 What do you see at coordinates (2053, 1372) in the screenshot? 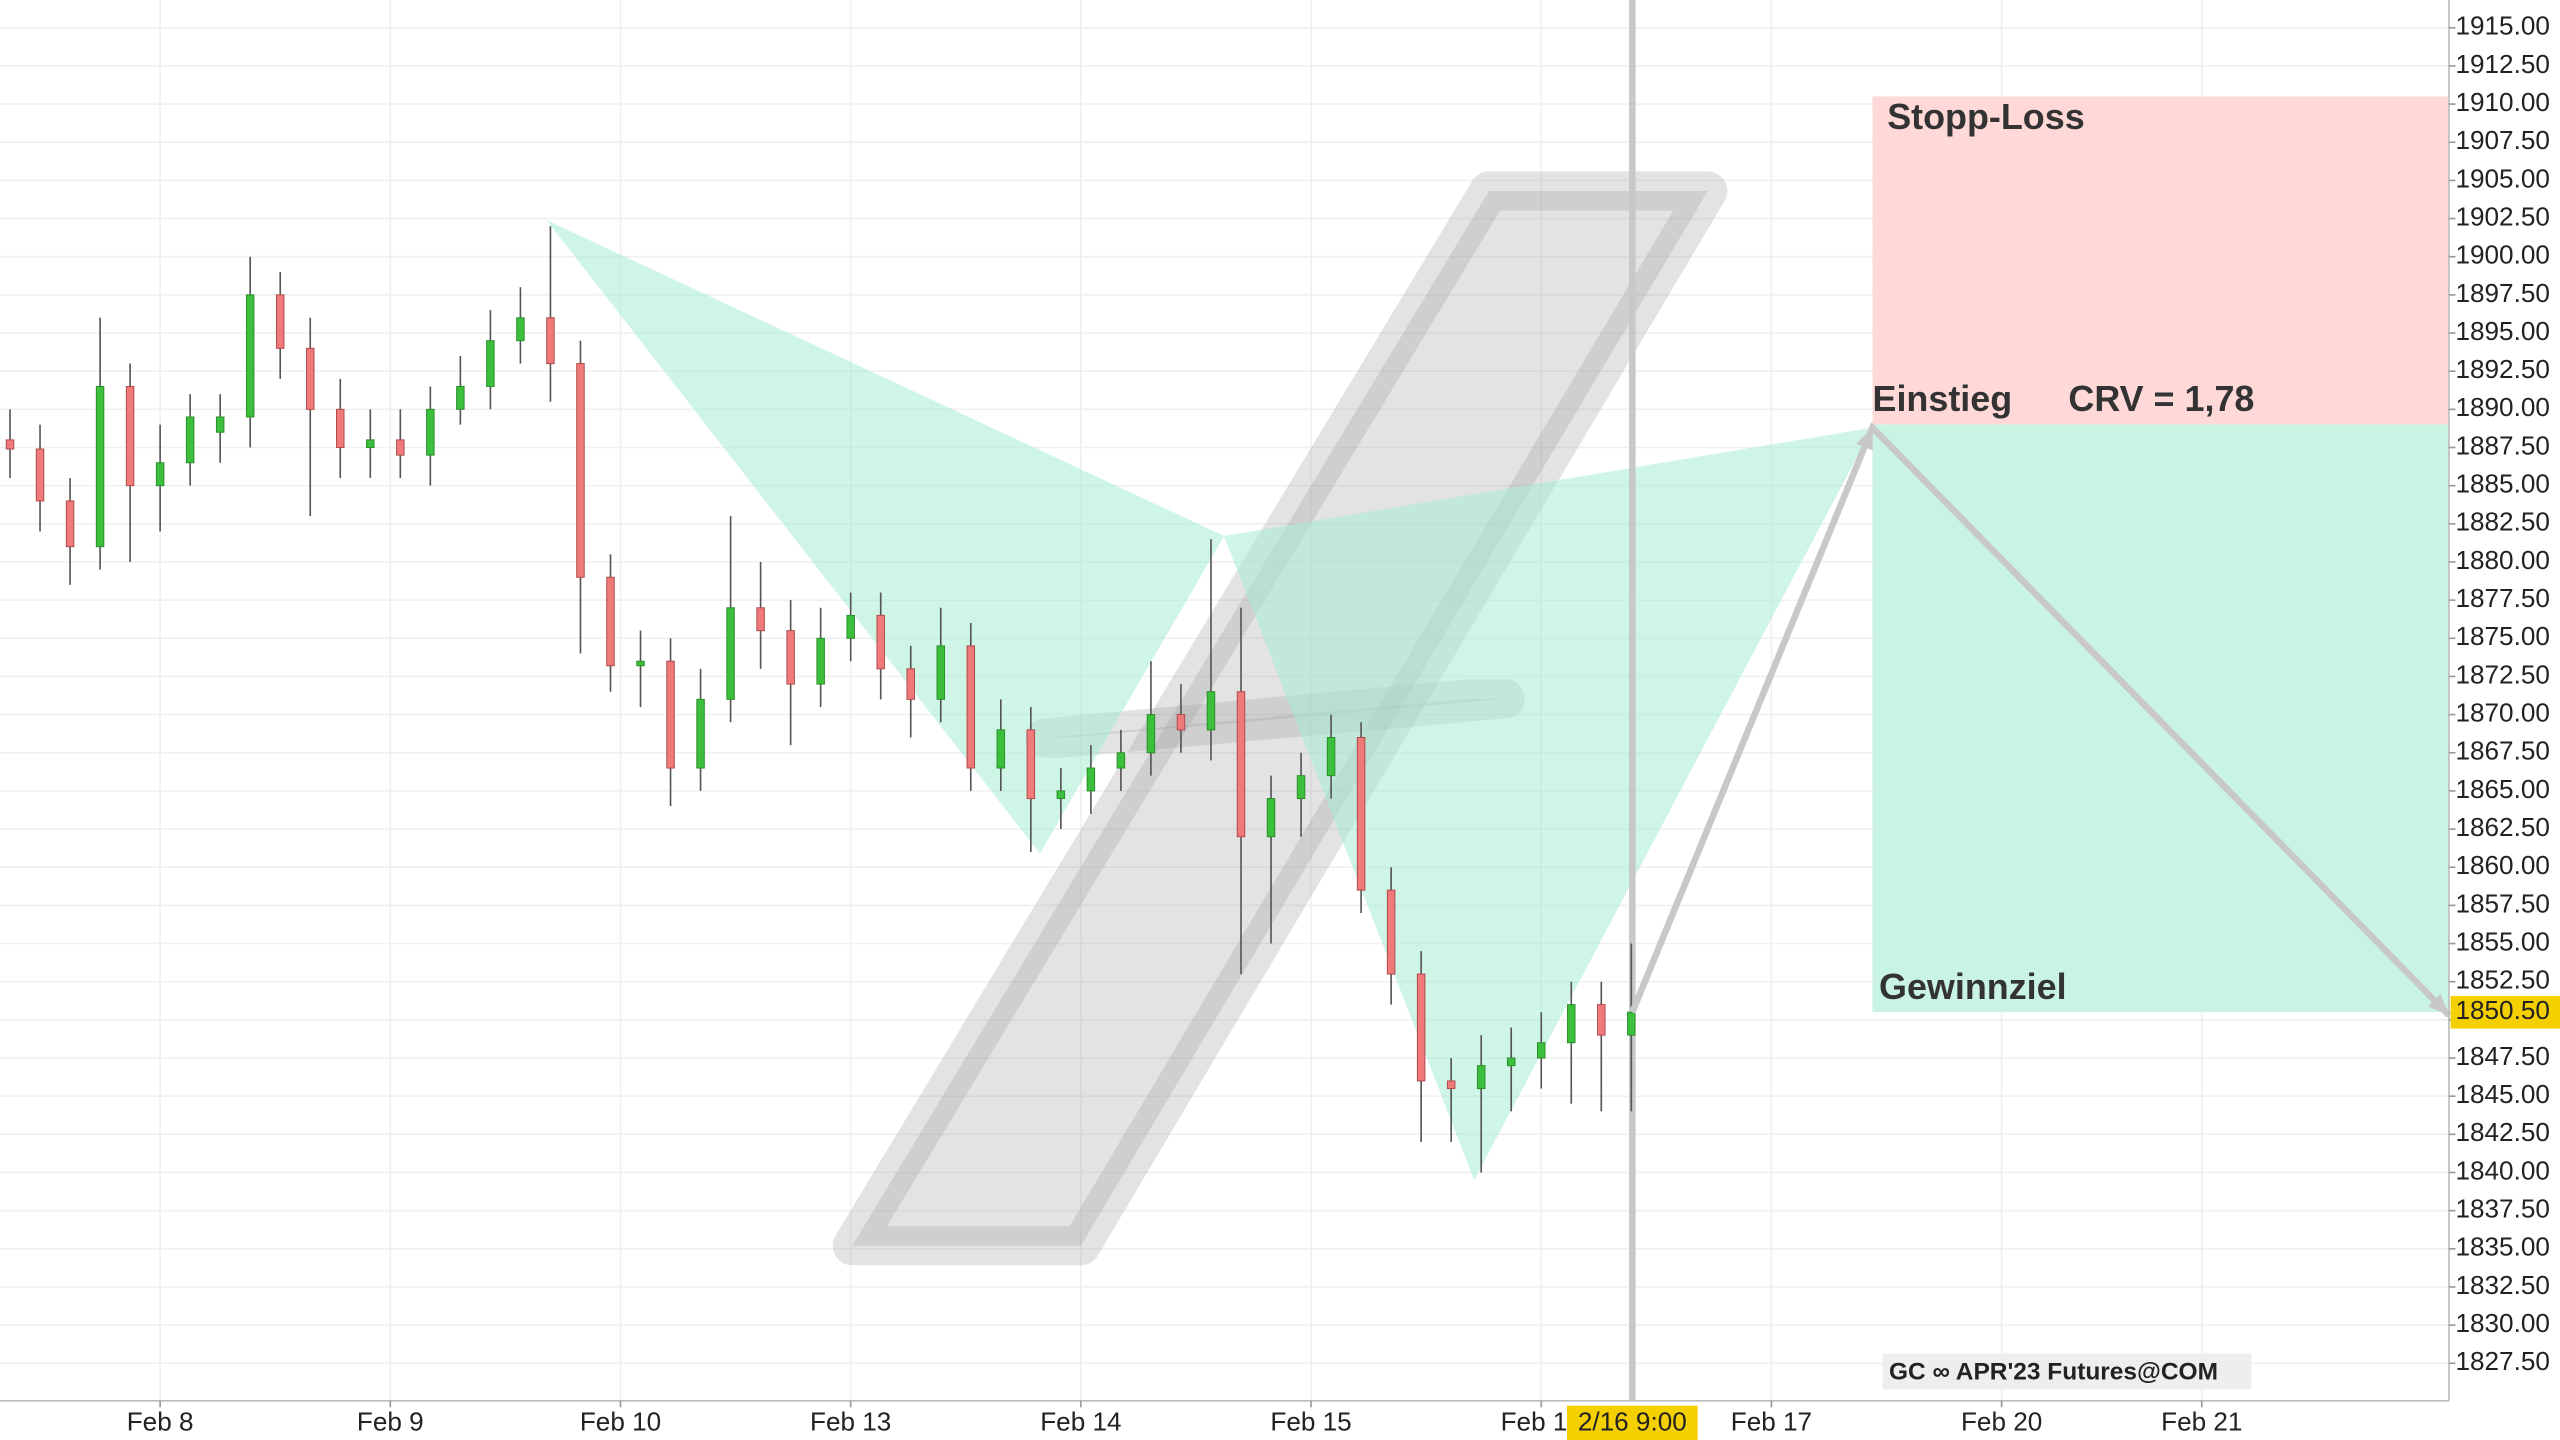
I see `symbol-label: GC ∞ APR'23 Futures@COM` at bounding box center [2053, 1372].